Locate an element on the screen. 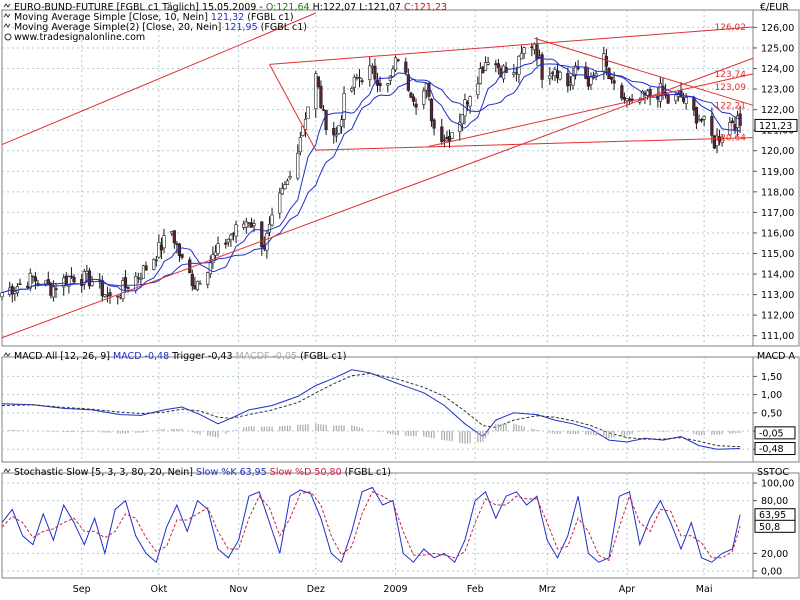 The width and height of the screenshot is (800, 600). time-axis-label: 2009 is located at coordinates (395, 589).